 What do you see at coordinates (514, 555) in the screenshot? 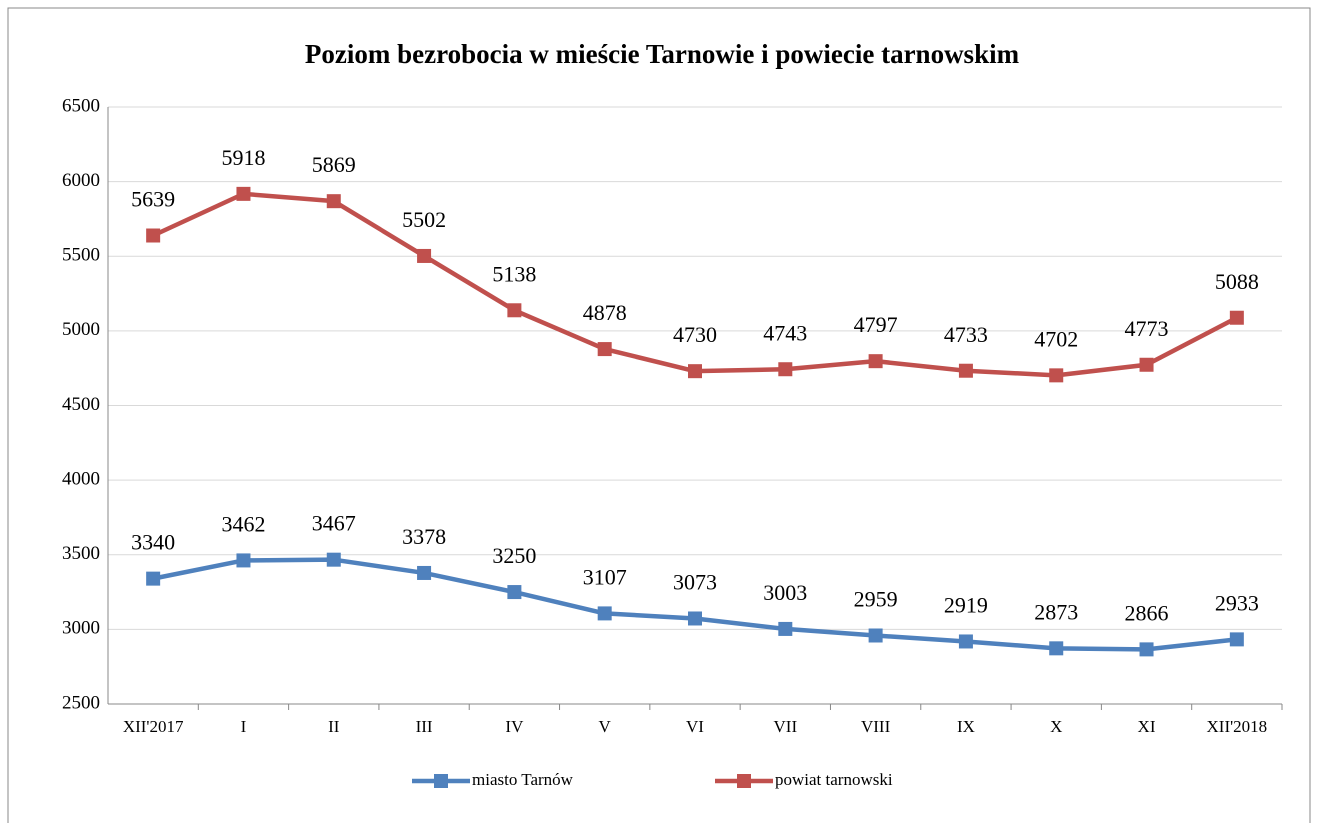
I see `data-label: 3250` at bounding box center [514, 555].